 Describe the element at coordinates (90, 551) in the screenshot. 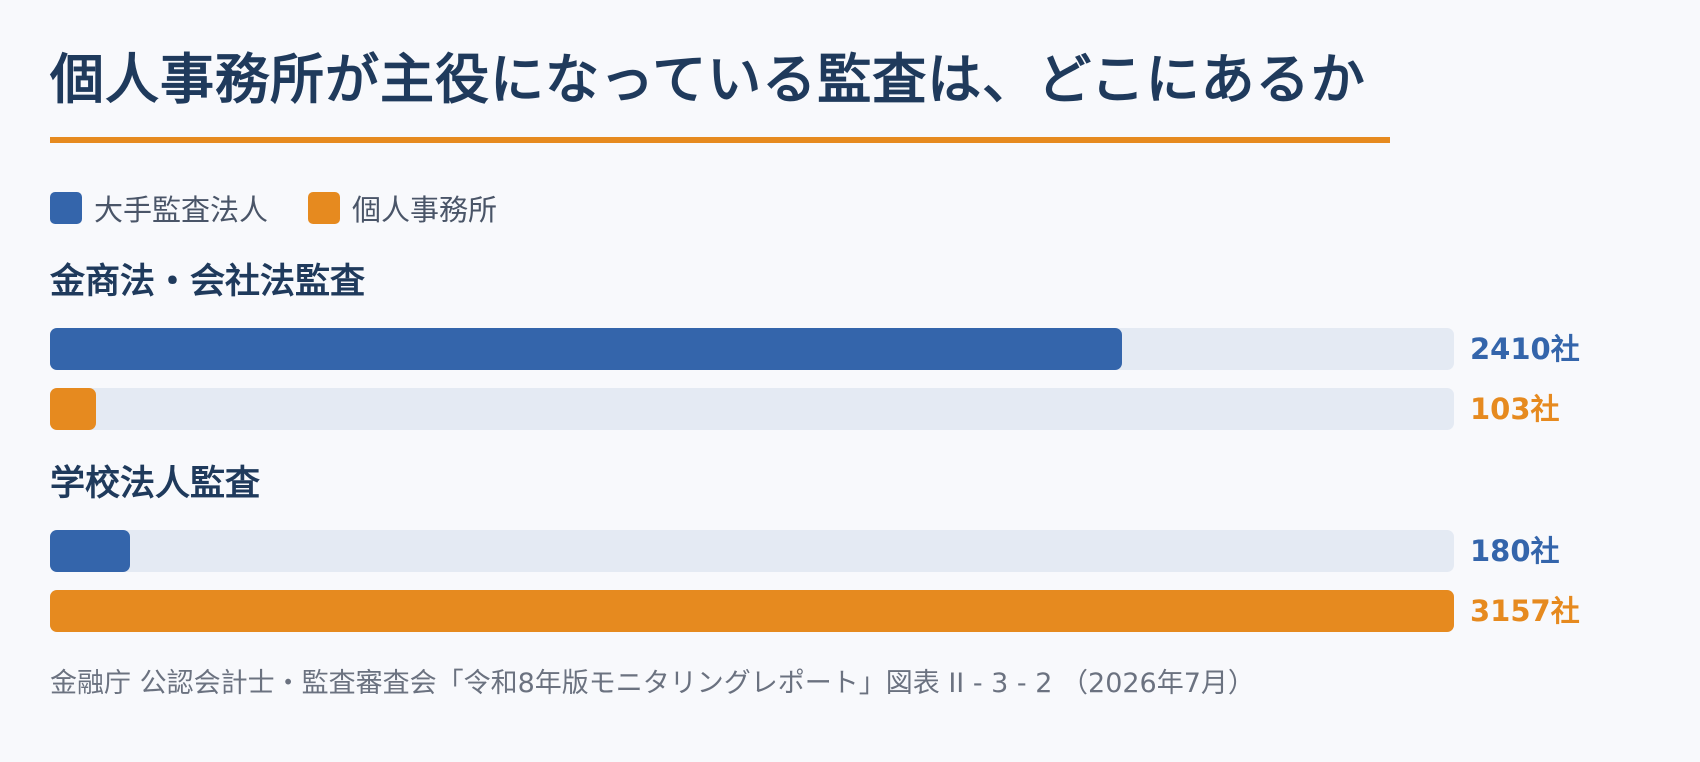

I see `bar-gakko-hojin-large-firm` at that location.